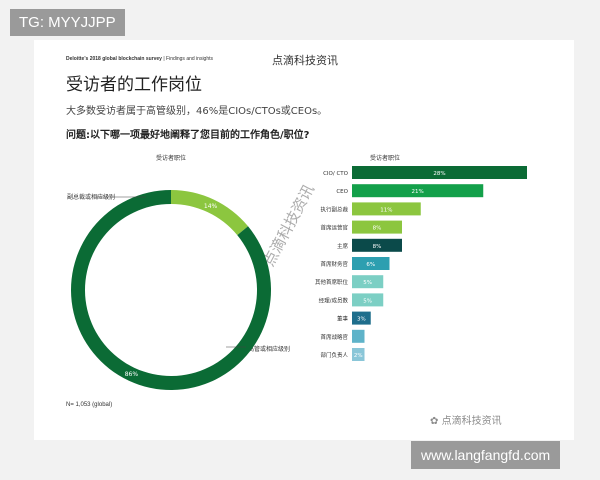 The height and width of the screenshot is (480, 600). Describe the element at coordinates (334, 355) in the screenshot. I see `bar-category-label: 部门负责人` at that location.